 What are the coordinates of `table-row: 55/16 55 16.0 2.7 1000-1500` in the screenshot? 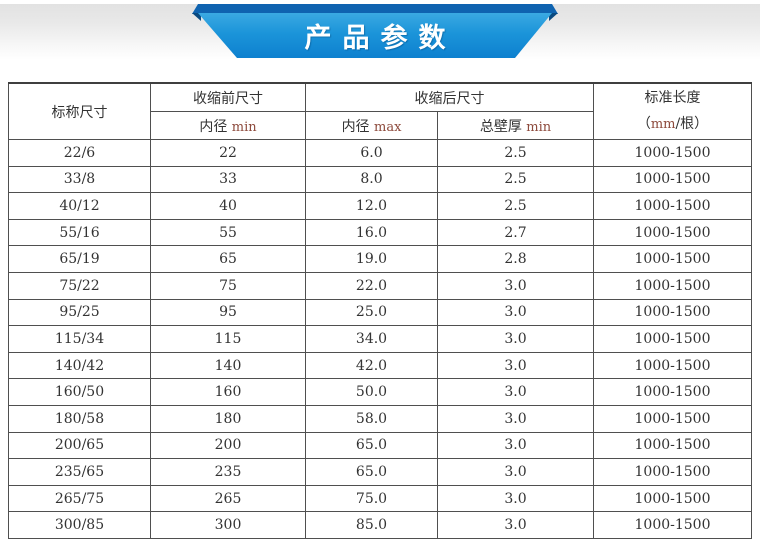 It's located at (380, 232).